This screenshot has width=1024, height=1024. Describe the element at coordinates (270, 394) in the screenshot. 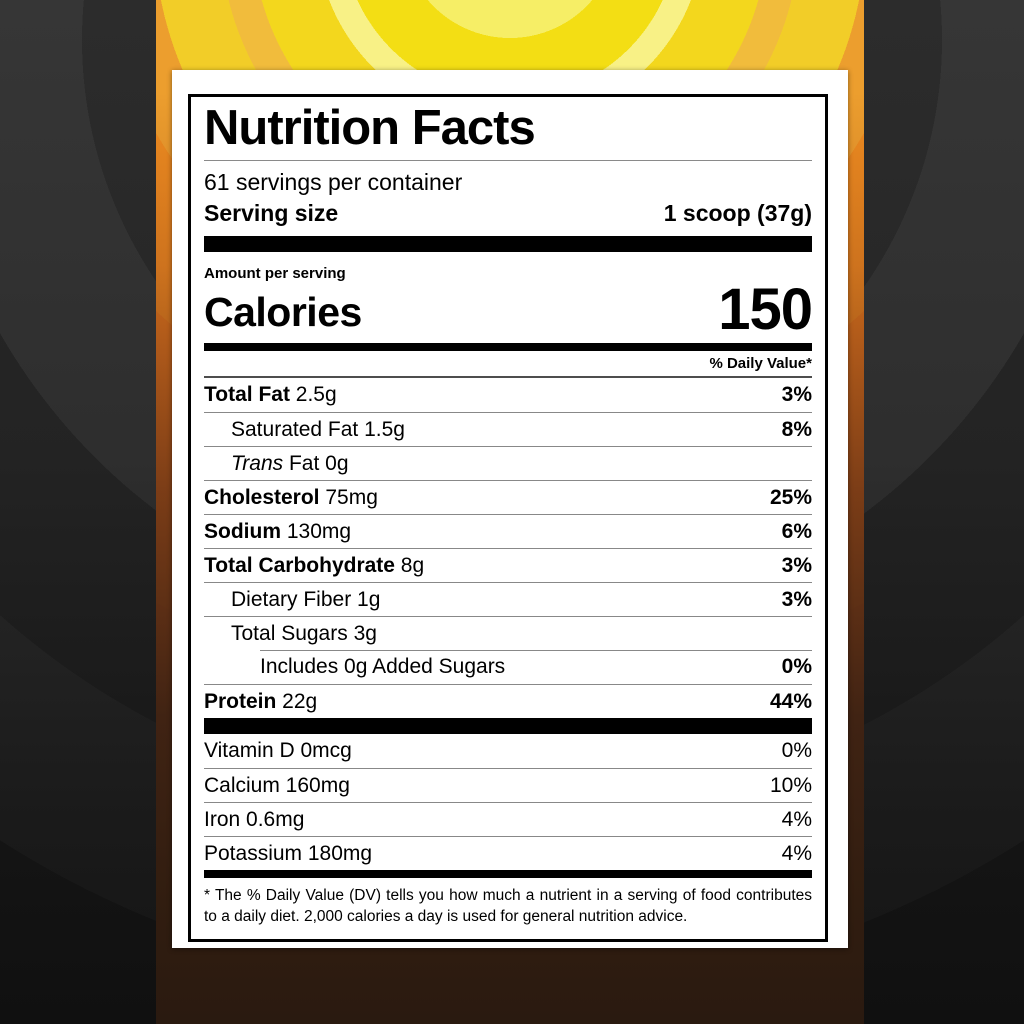

I see `nutrient-name: Total Fat 2.5g` at that location.